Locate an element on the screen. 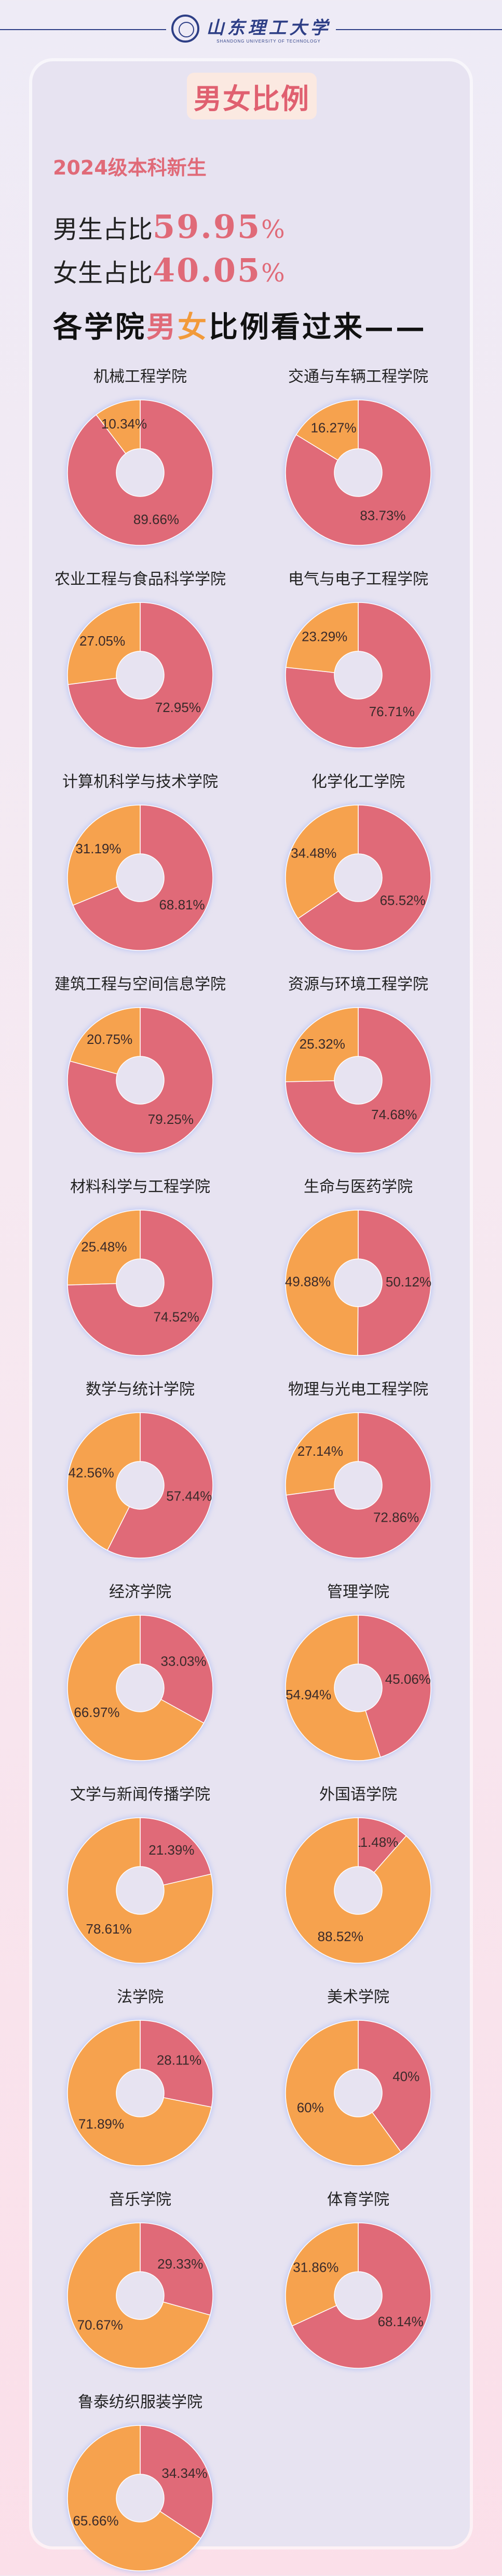 The image size is (502, 2576). female-slice-label: 71.89% is located at coordinates (101, 2123).